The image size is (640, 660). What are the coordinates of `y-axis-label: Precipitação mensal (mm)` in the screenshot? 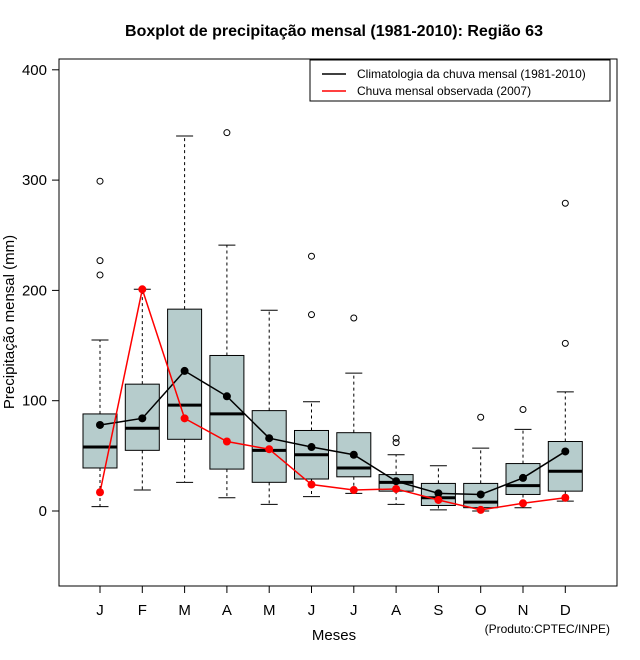 It's located at (9, 322).